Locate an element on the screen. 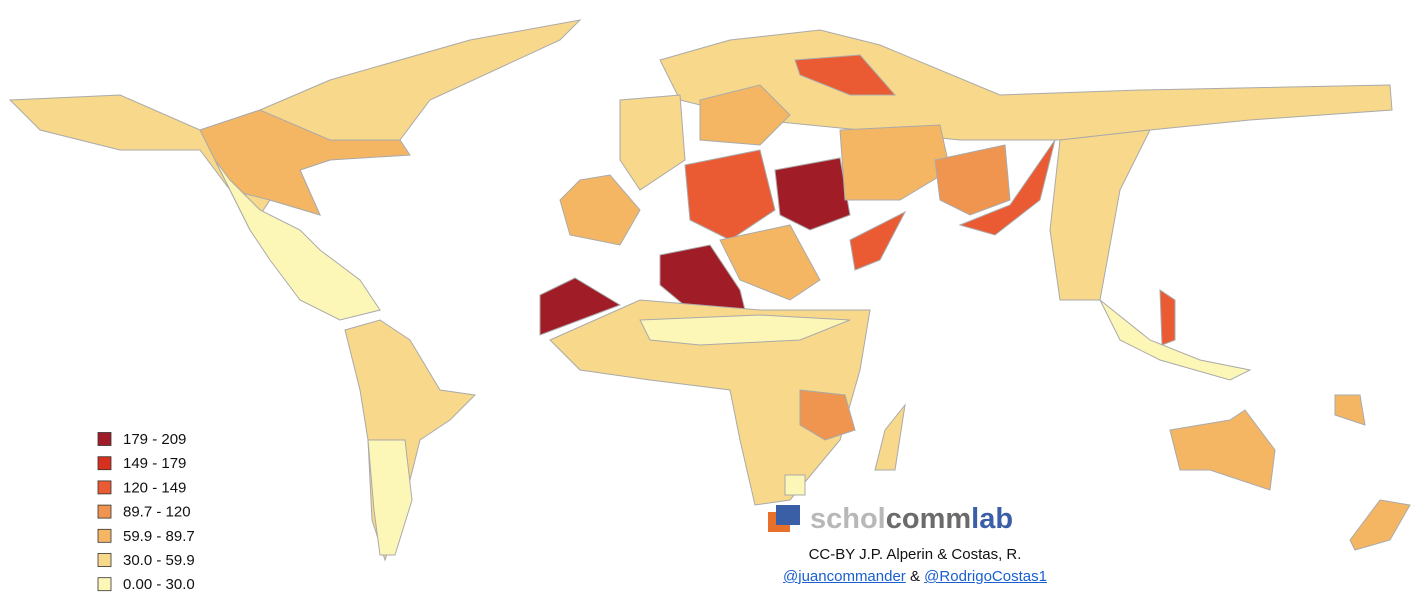 Image resolution: width=1422 pixels, height=602 pixels. credit-text: CC-BY J.P. Alperin & Costas, R. is located at coordinates (915, 554).